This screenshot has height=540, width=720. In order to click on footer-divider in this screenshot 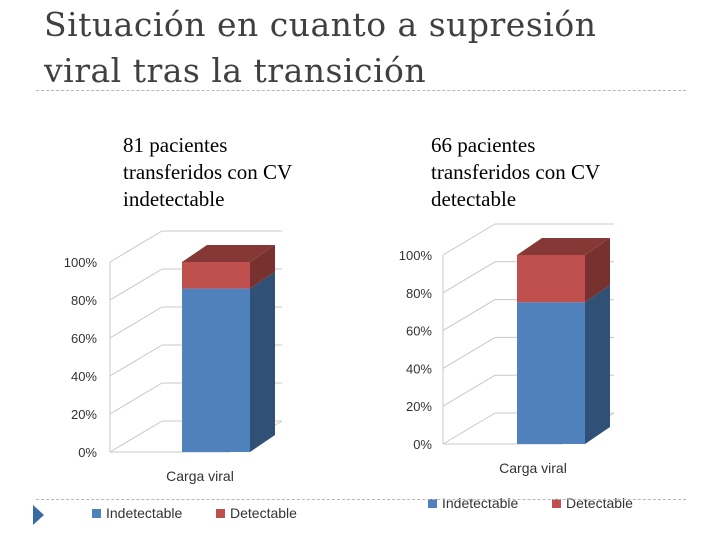, I will do `click(361, 499)`.